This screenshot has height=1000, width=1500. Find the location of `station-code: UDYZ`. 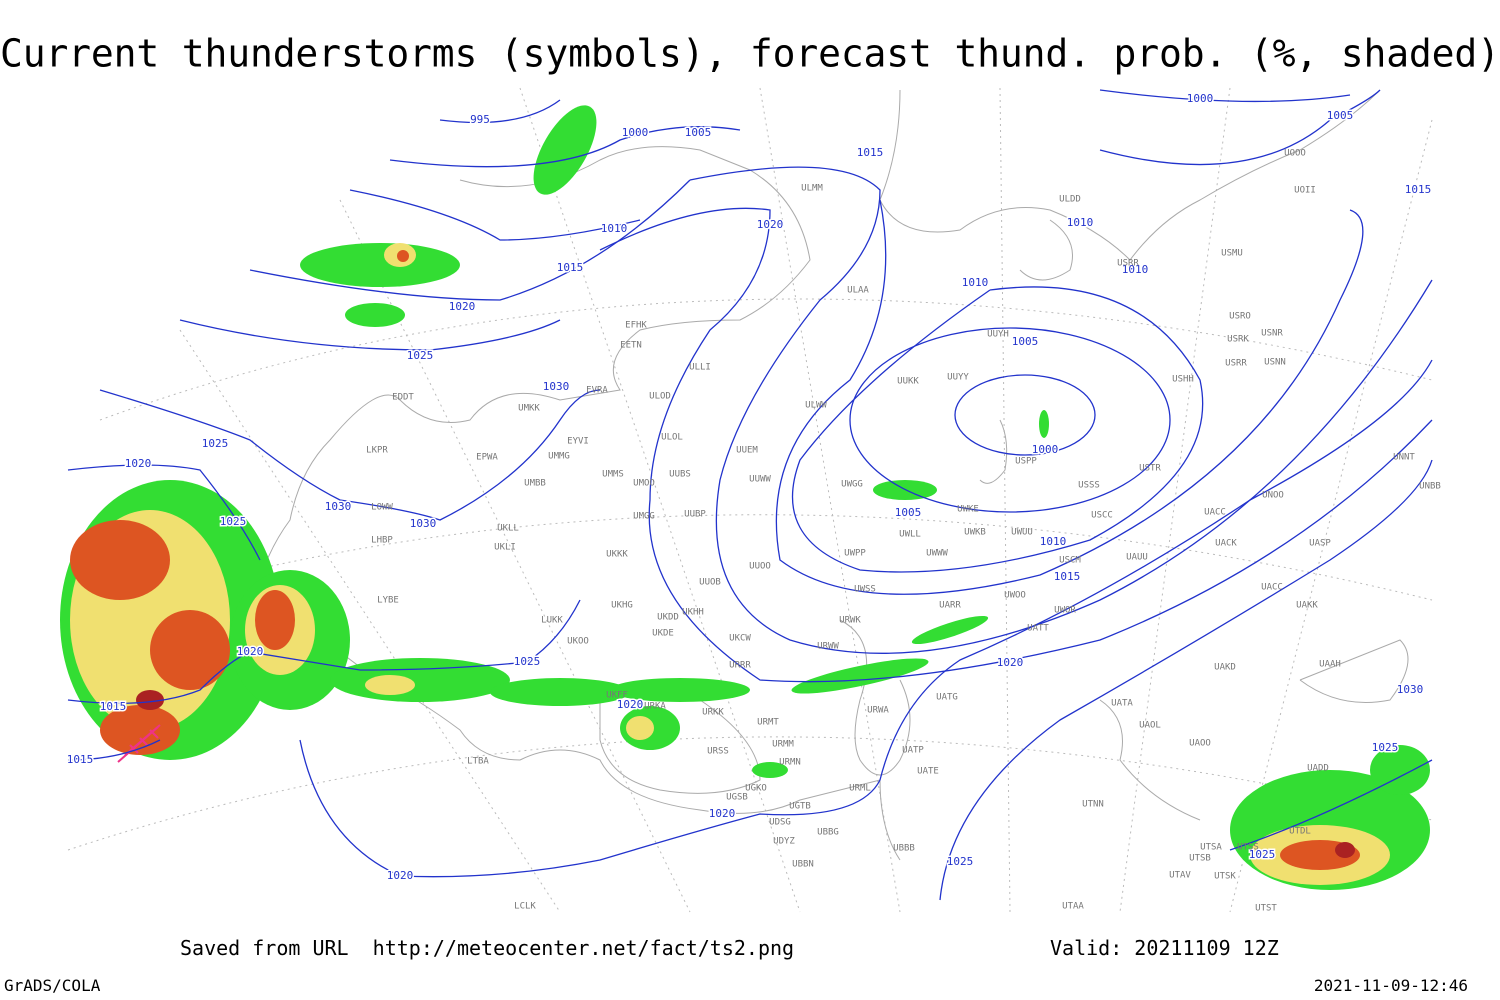

station-code: UDYZ is located at coordinates (784, 842).